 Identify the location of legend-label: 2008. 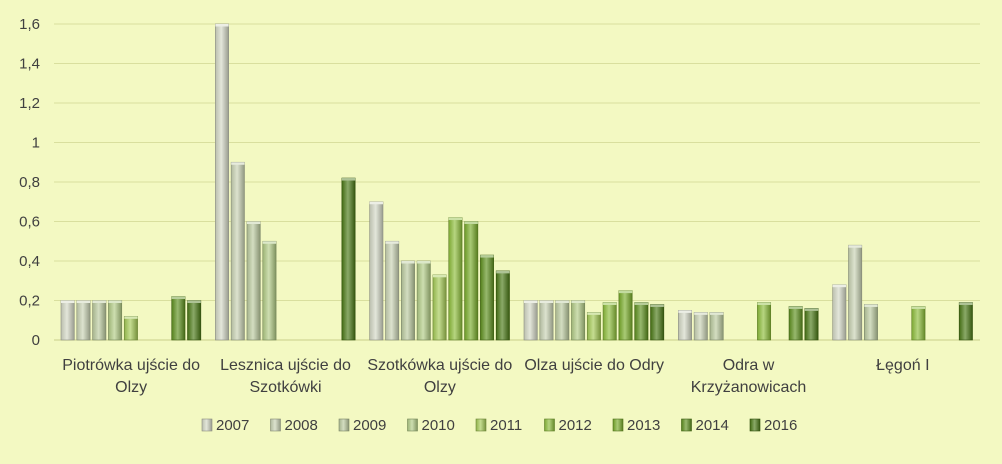
(301, 425).